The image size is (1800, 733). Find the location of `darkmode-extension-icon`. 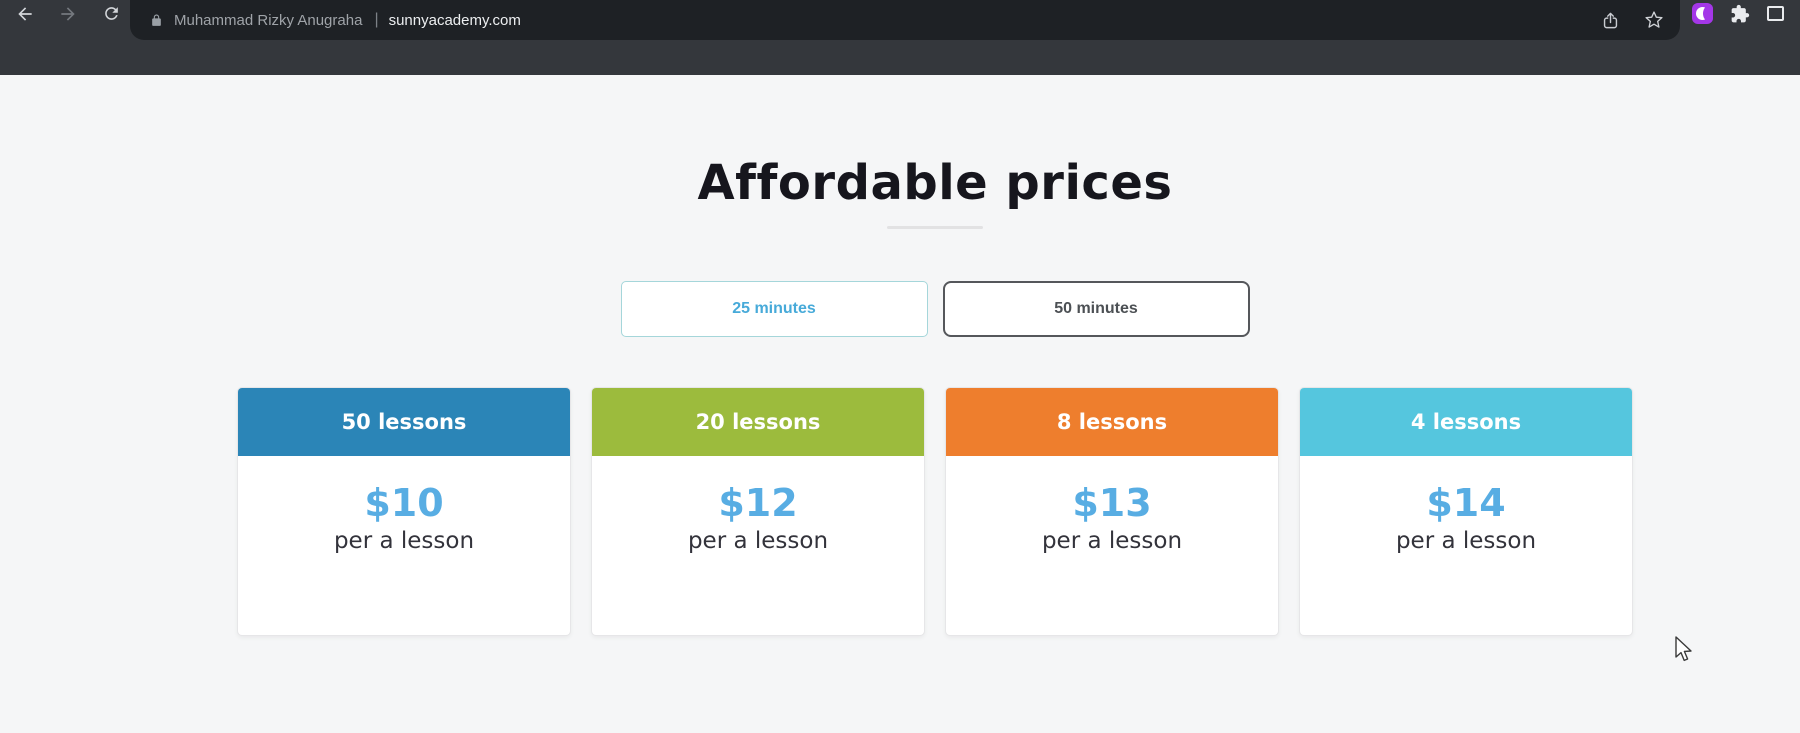

darkmode-extension-icon is located at coordinates (1702, 13).